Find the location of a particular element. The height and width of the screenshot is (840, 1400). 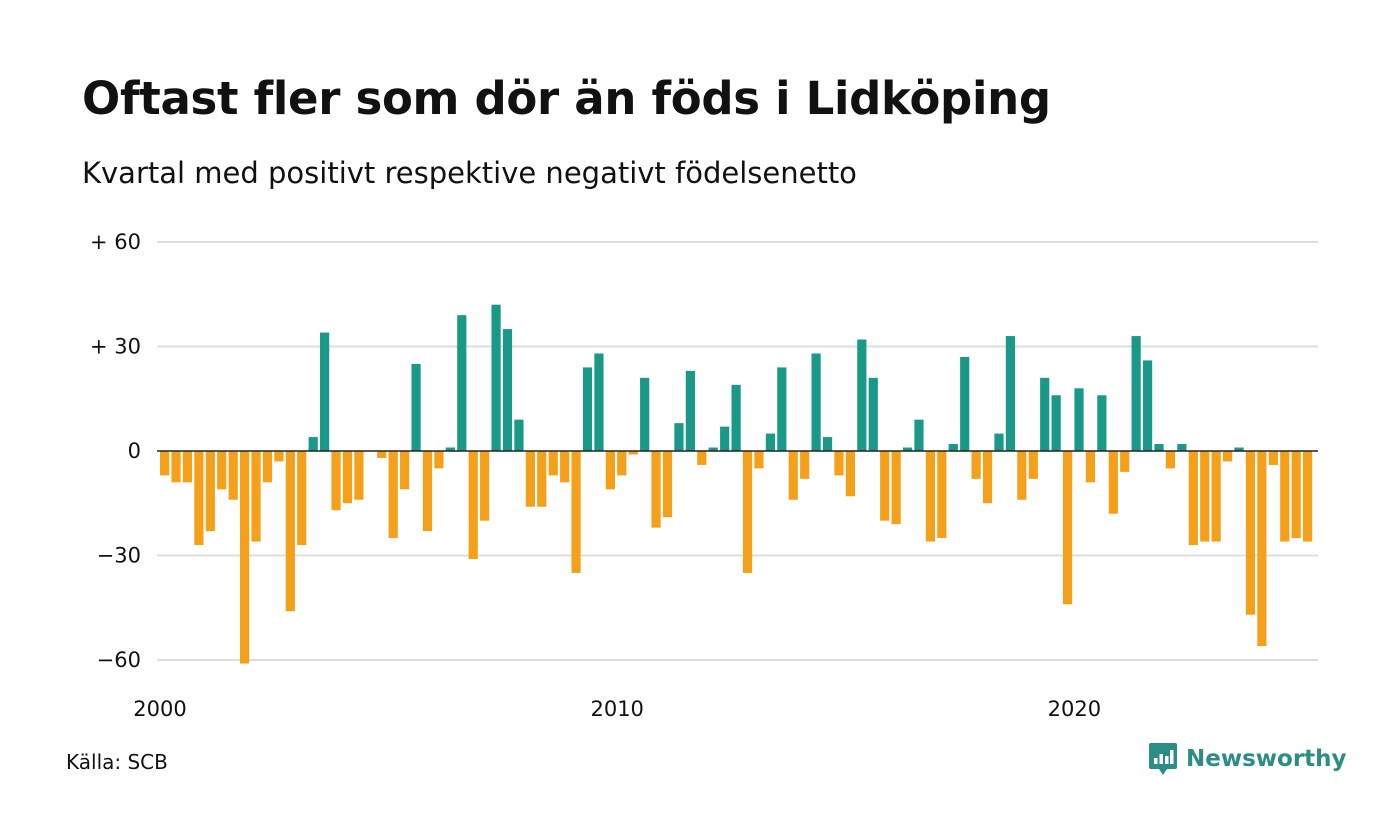

y-tick-label: −30 is located at coordinates (119, 556).